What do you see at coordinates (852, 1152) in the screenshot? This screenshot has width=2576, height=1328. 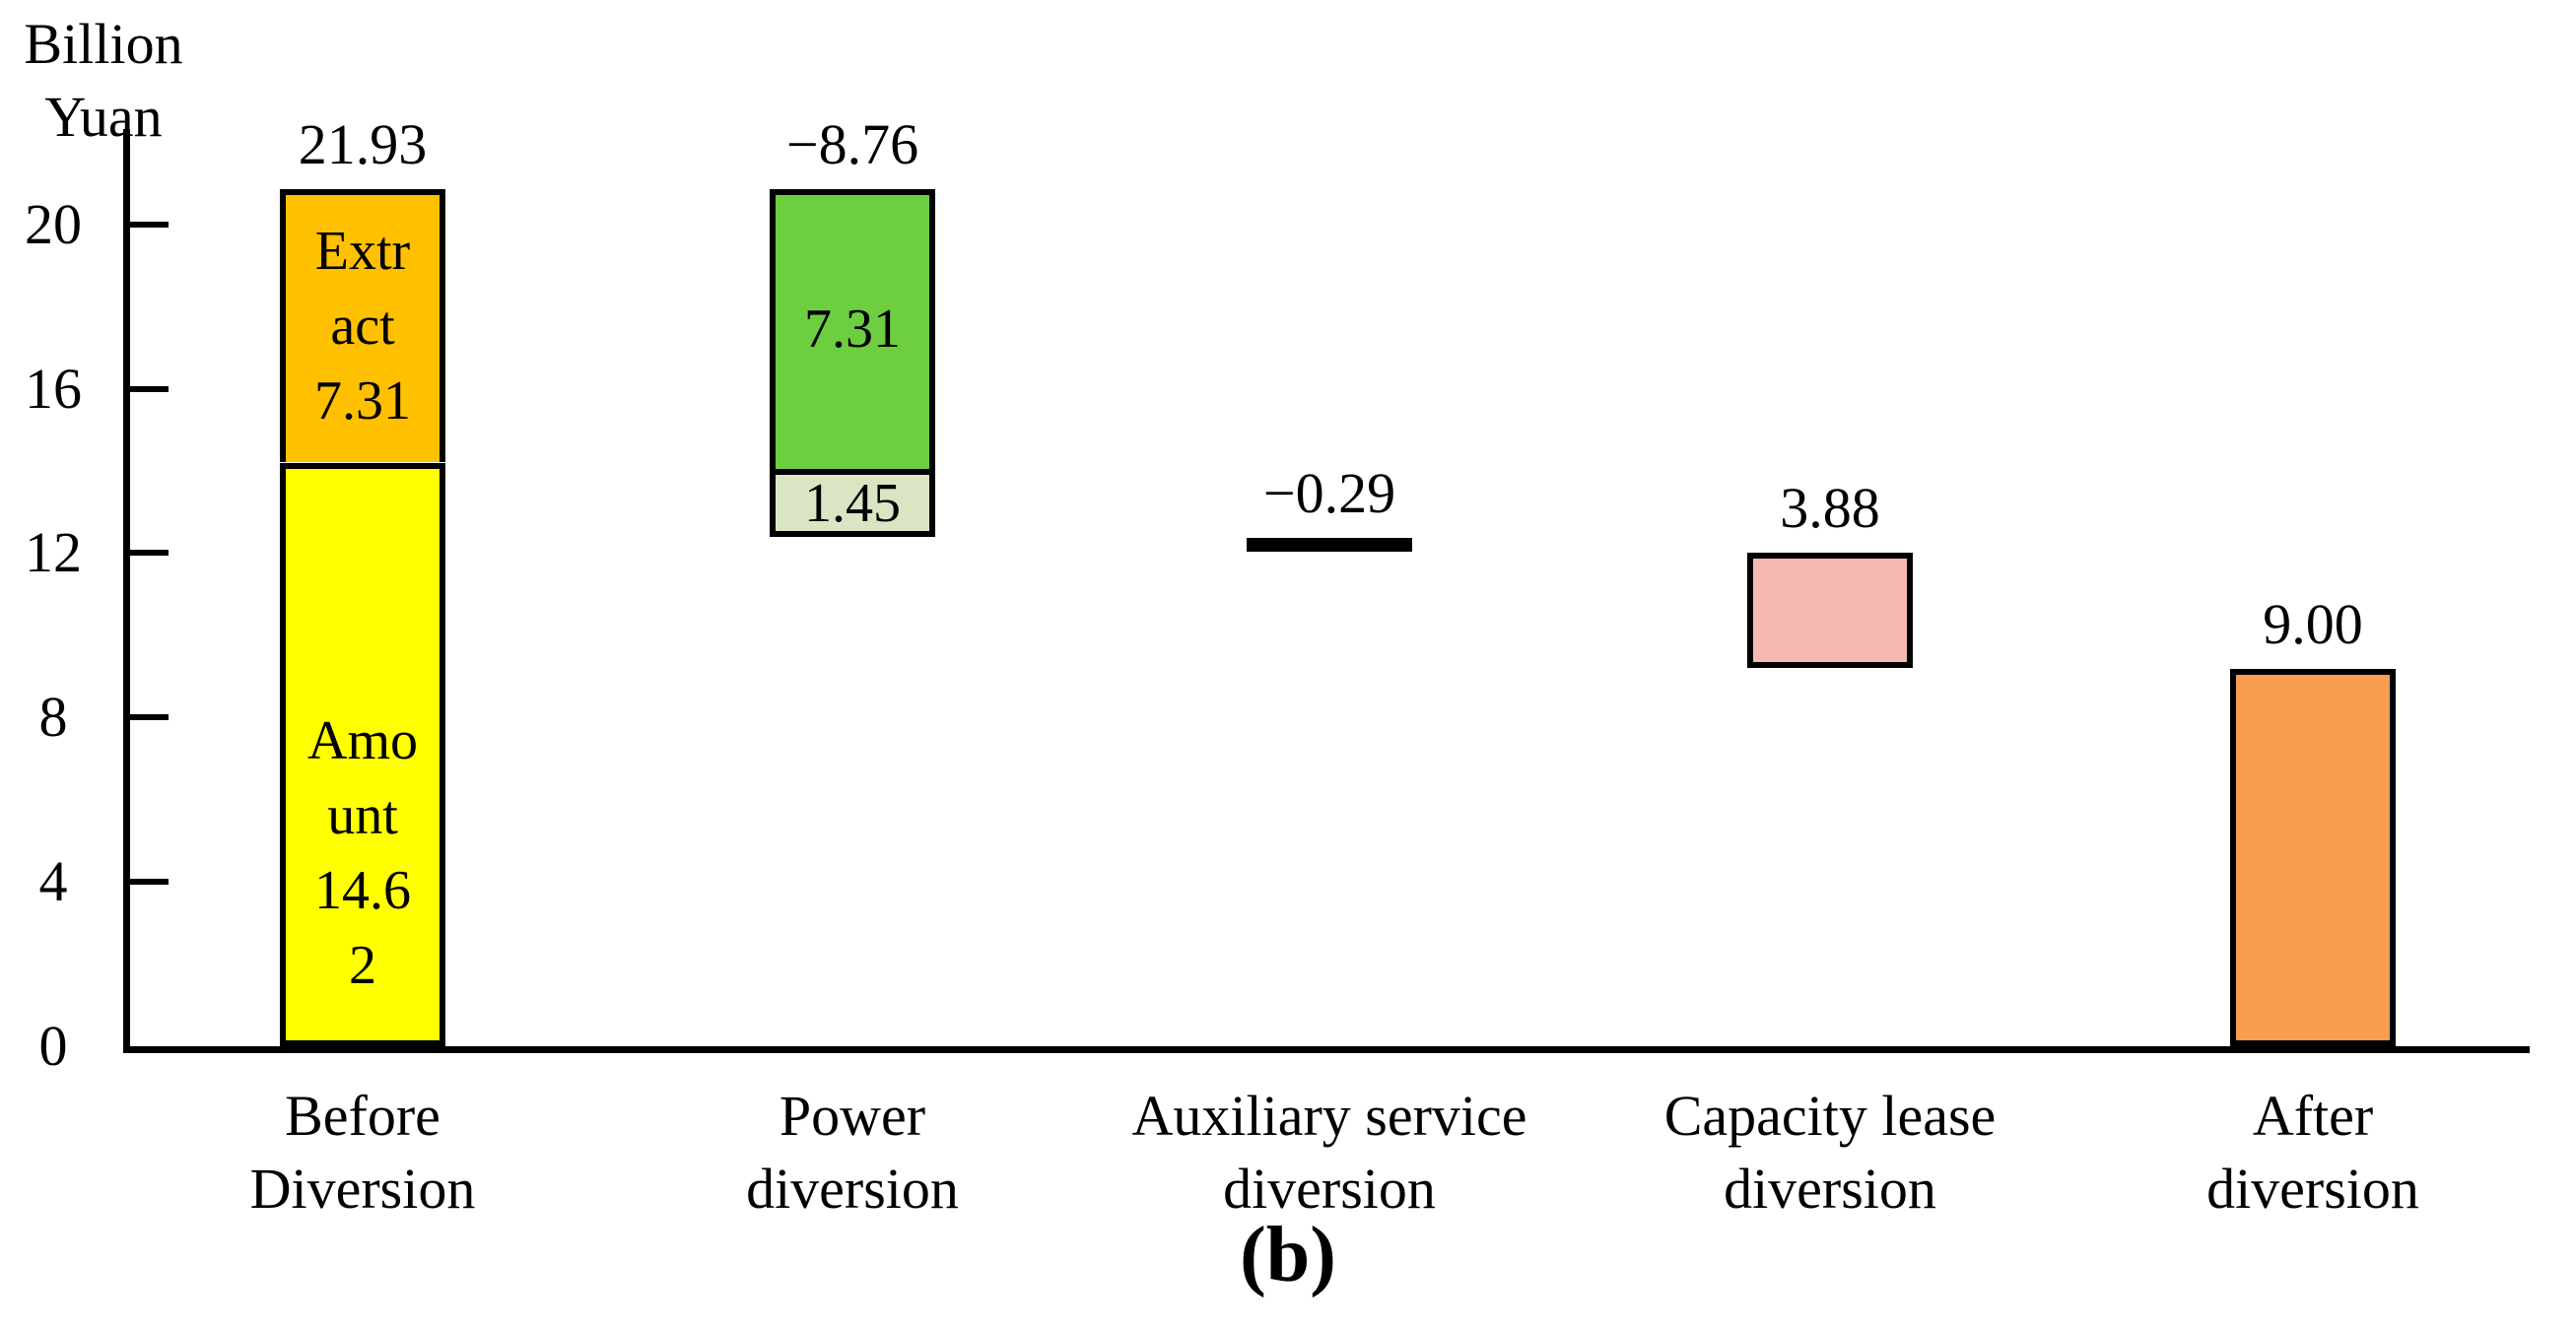 I see `category-label: Power diversion` at bounding box center [852, 1152].